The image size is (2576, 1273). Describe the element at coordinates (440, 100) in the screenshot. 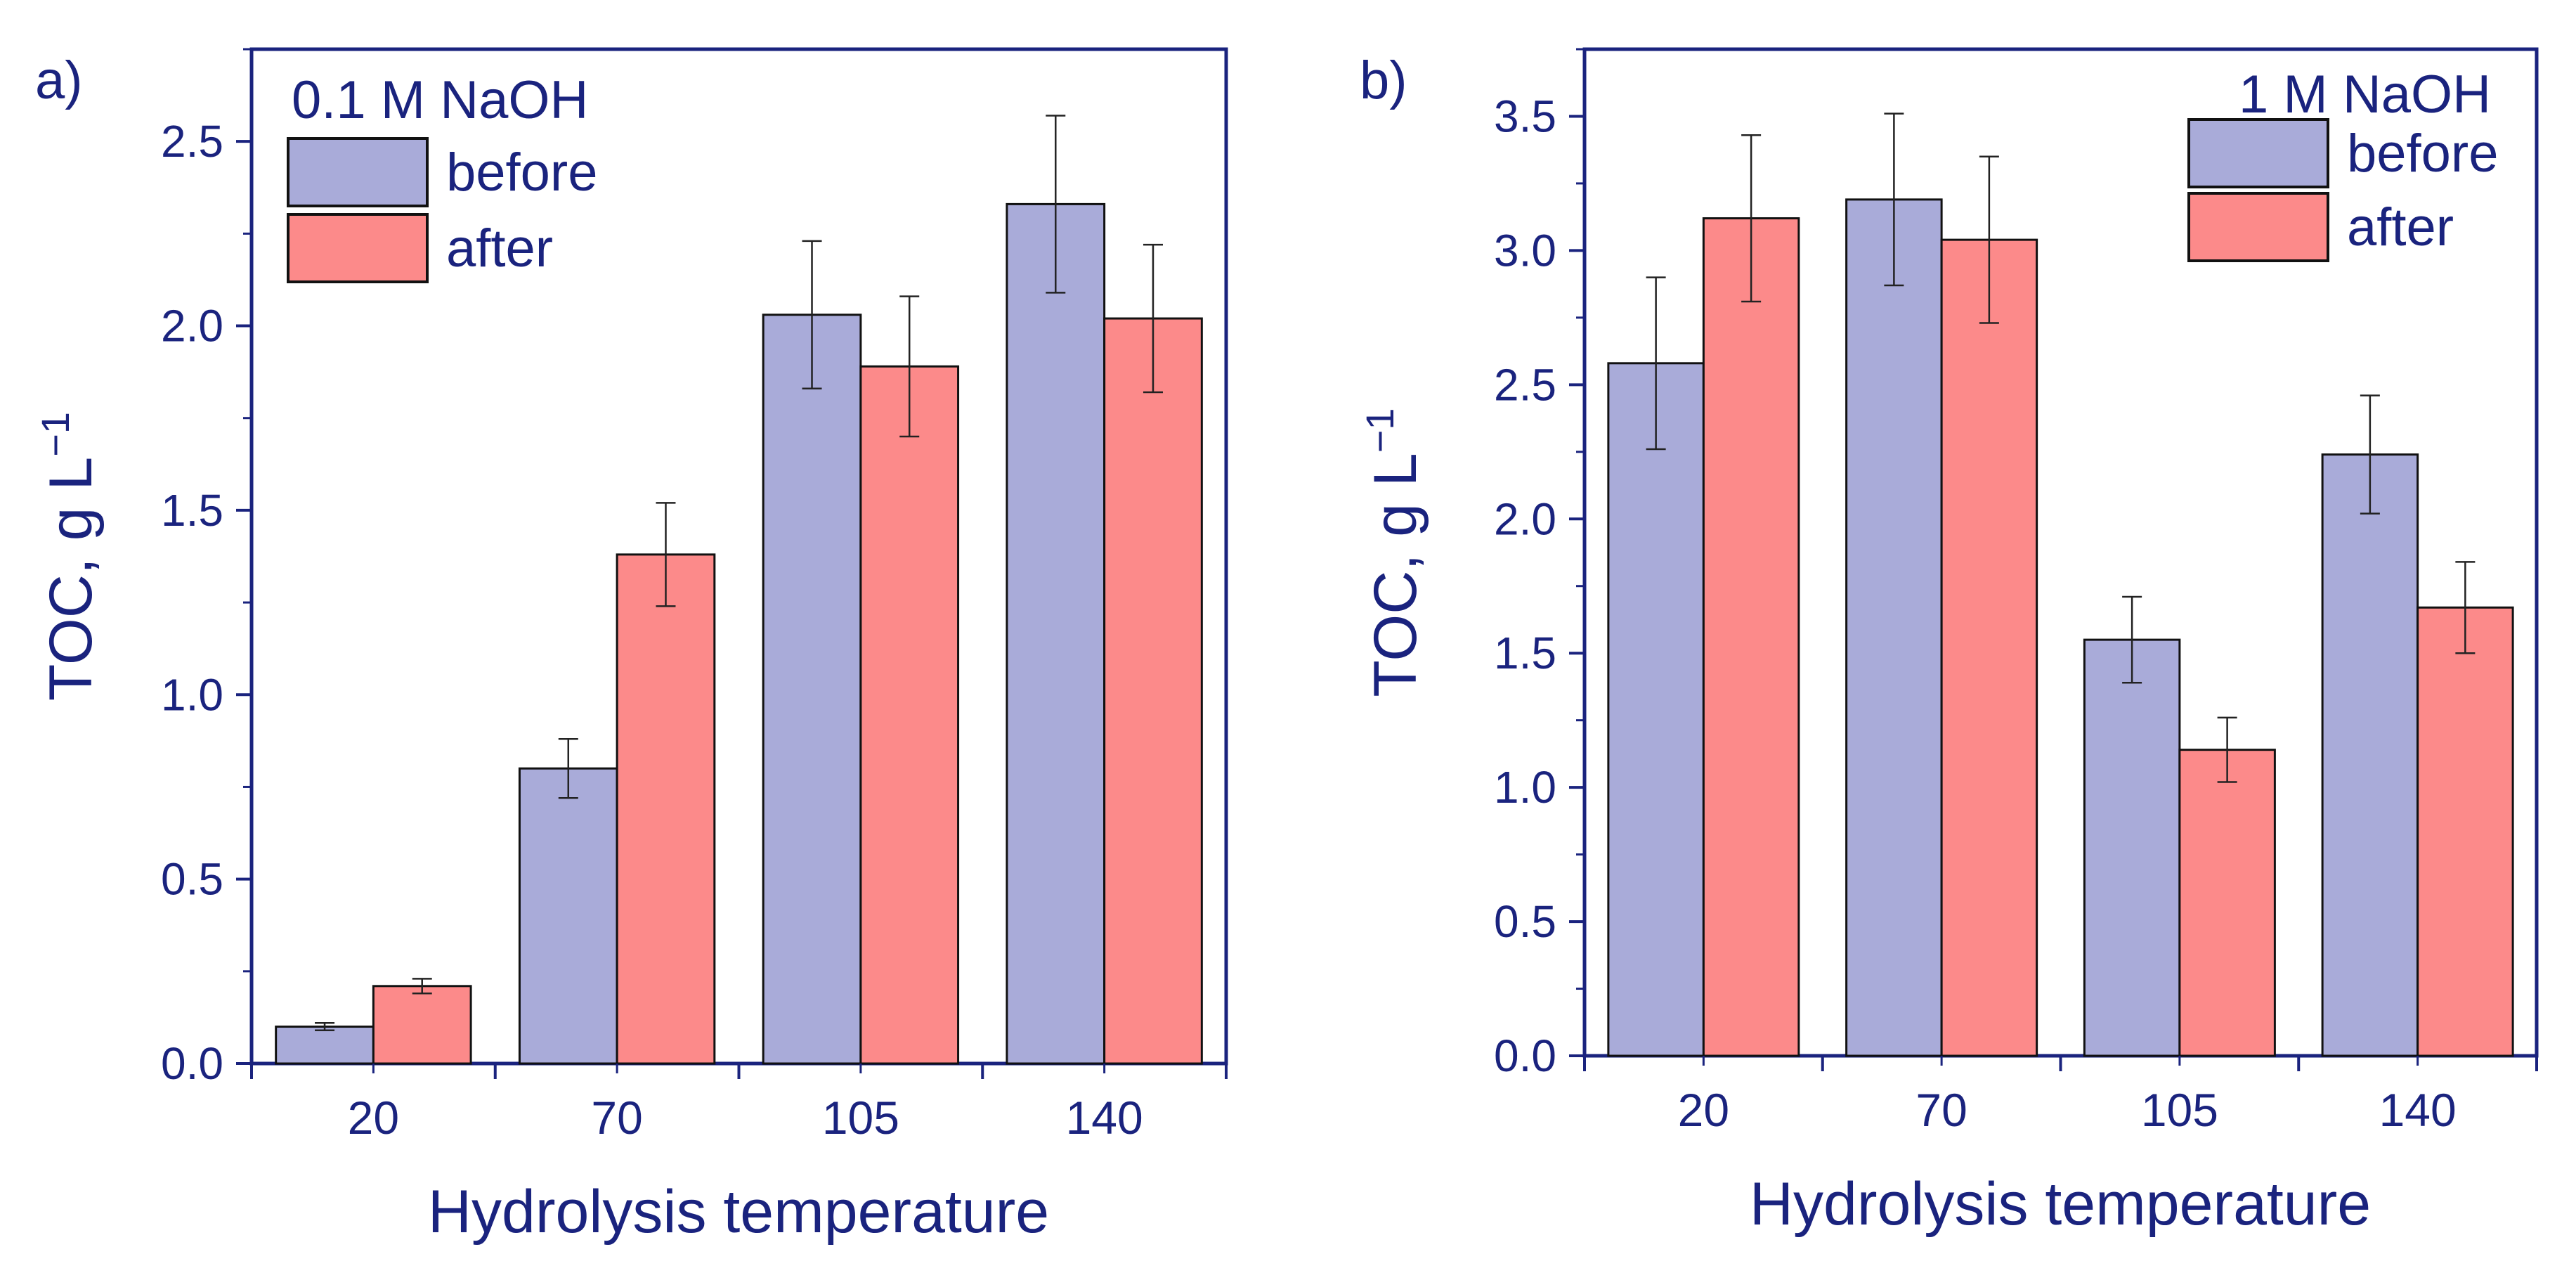

I see `chart-title: 0.1 M NaOH` at that location.